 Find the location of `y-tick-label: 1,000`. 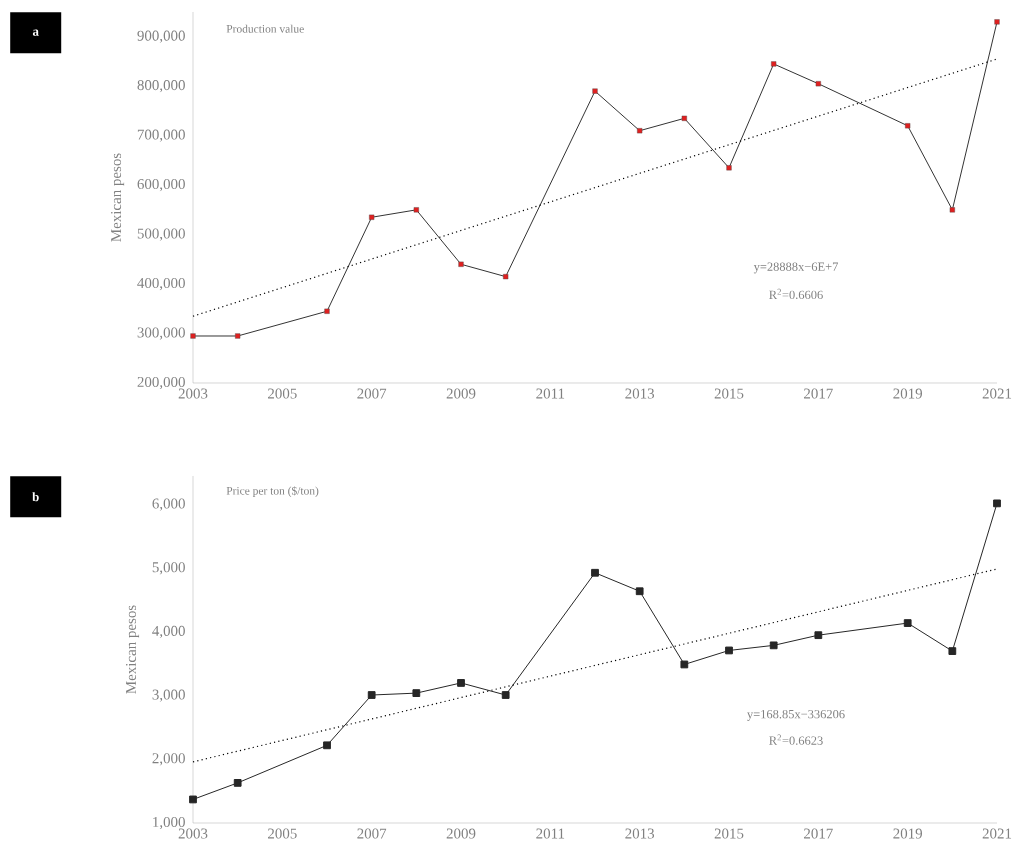

y-tick-label: 1,000 is located at coordinates (169, 823).